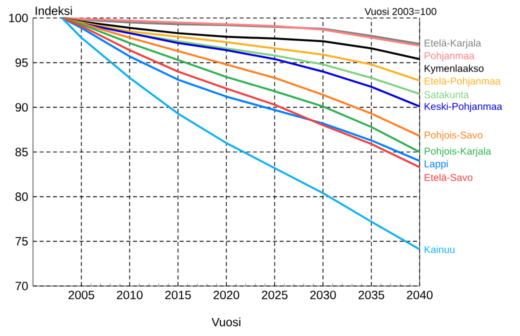 The height and width of the screenshot is (336, 520). Describe the element at coordinates (439, 250) in the screenshot. I see `series-label: Kainuu` at that location.